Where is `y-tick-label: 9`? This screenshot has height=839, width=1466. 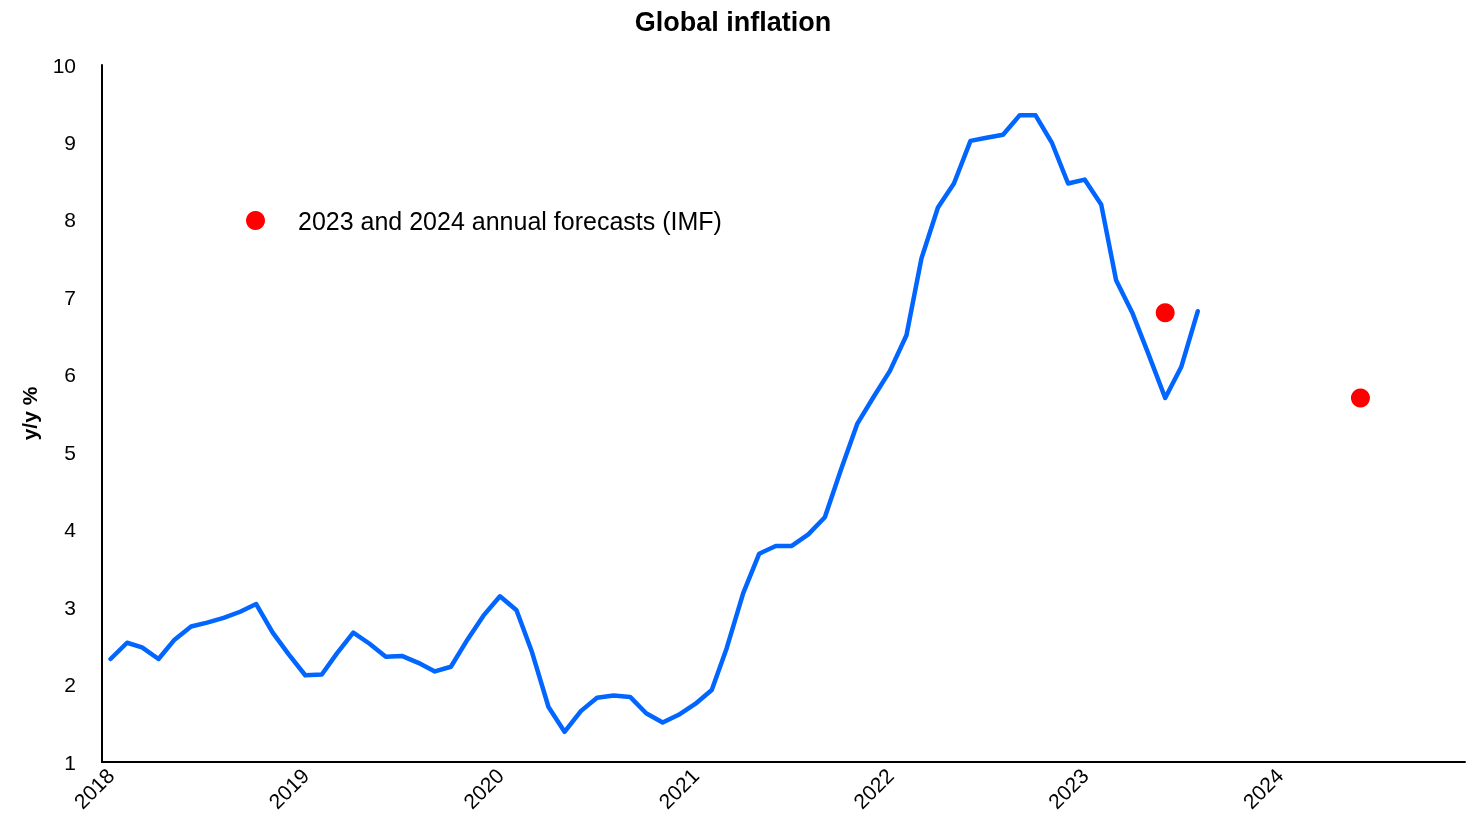 y-tick-label: 9 is located at coordinates (70, 142).